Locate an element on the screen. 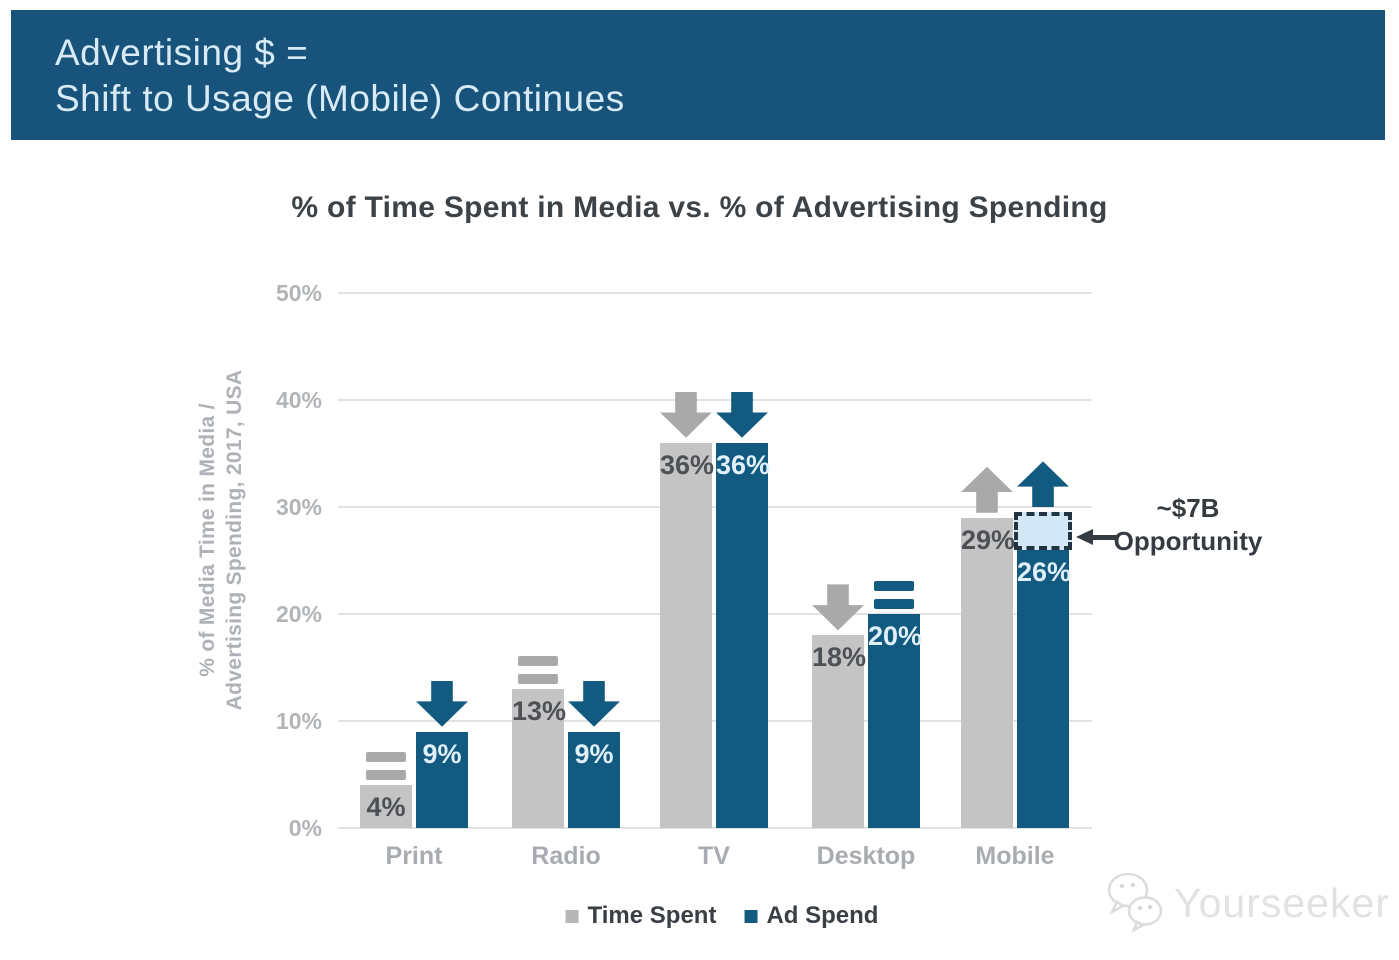 The height and width of the screenshot is (960, 1399). bar-radio-time-spent is located at coordinates (538, 758).